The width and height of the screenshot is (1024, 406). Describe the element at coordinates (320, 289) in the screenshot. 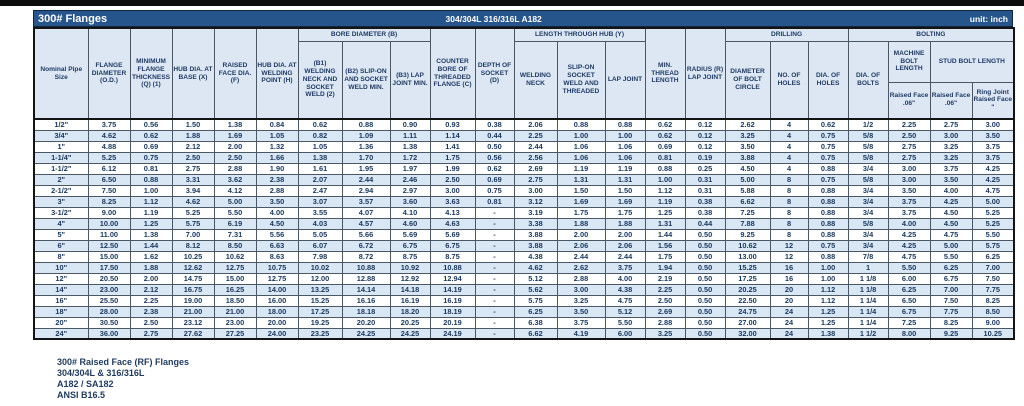

I see `value-cell: 13.25` at that location.